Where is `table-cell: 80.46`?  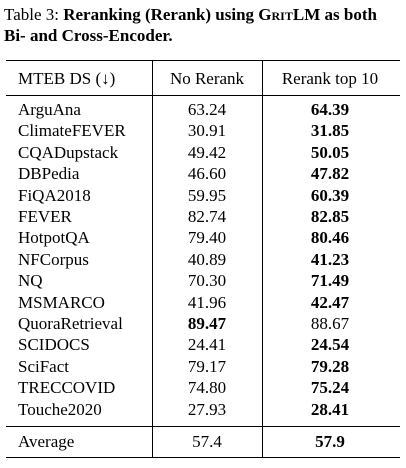 table-cell: 80.46 is located at coordinates (330, 238).